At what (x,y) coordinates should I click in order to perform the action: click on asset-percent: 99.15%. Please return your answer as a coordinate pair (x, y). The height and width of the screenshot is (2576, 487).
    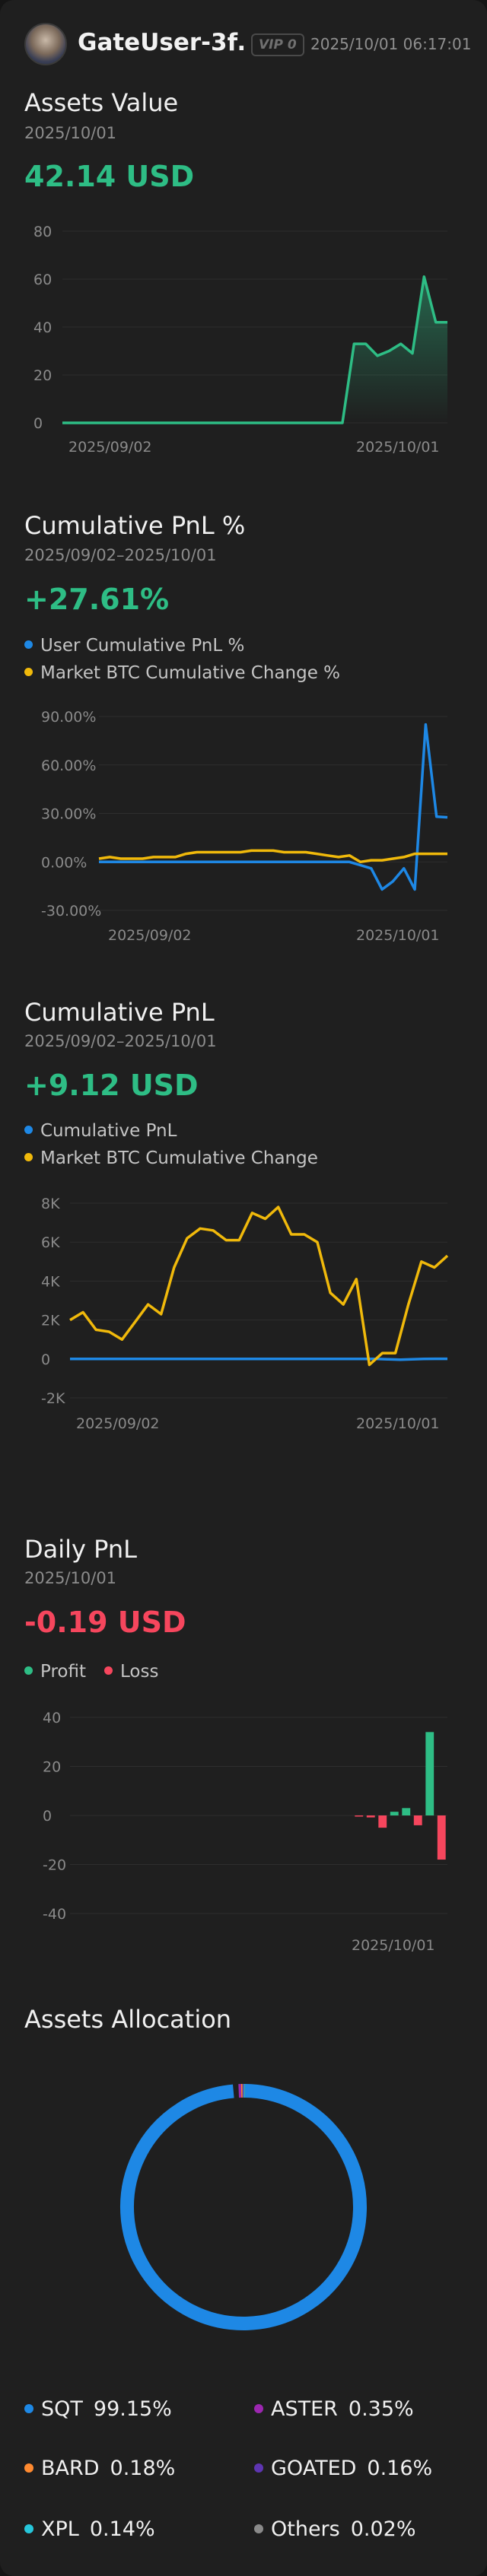
    Looking at the image, I should click on (132, 2409).